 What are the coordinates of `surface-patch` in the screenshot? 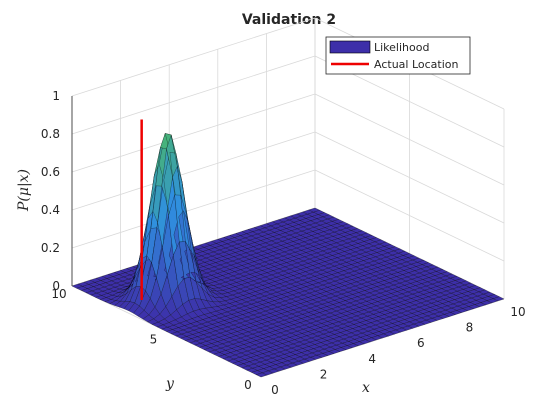 It's located at (498, 299).